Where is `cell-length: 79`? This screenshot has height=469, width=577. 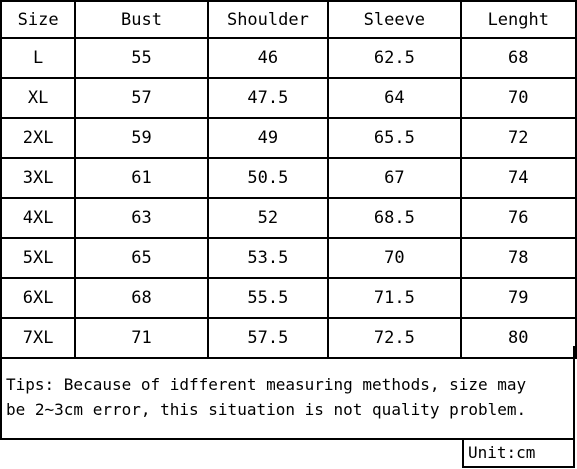 cell-length: 79 is located at coordinates (518, 298).